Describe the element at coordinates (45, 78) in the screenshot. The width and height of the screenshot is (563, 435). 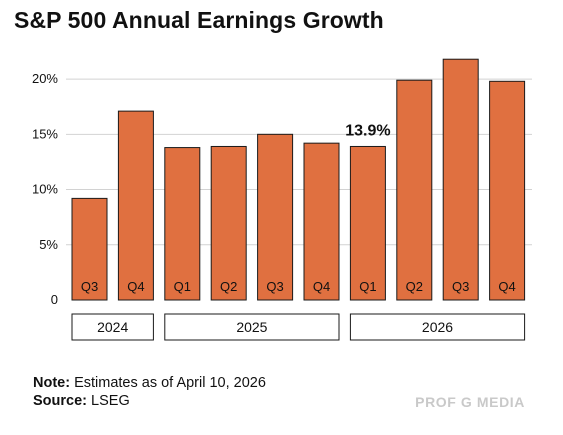
I see `y-tick-label: 20%` at that location.